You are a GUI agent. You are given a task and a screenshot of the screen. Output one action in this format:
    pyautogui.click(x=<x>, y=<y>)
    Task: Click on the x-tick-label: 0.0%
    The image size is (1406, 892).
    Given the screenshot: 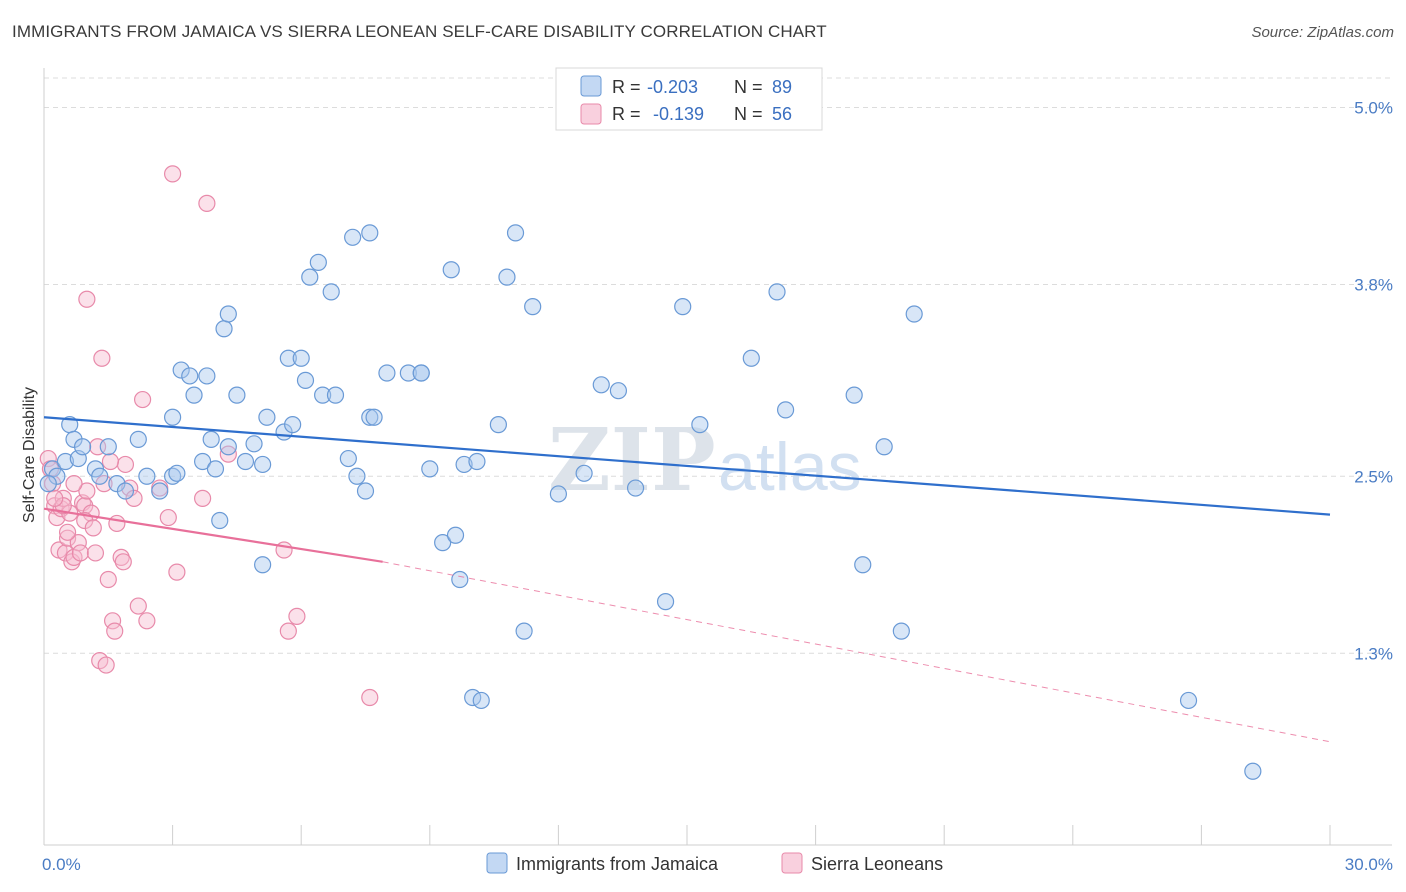 What is the action you would take?
    pyautogui.click(x=61, y=864)
    